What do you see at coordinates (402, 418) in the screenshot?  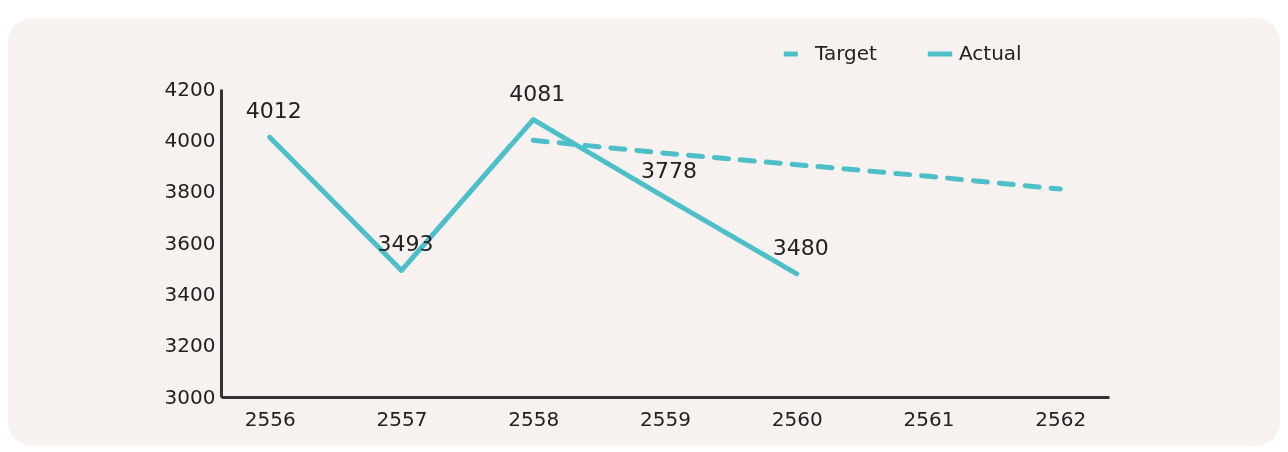 I see `x-tick-label: 2557` at bounding box center [402, 418].